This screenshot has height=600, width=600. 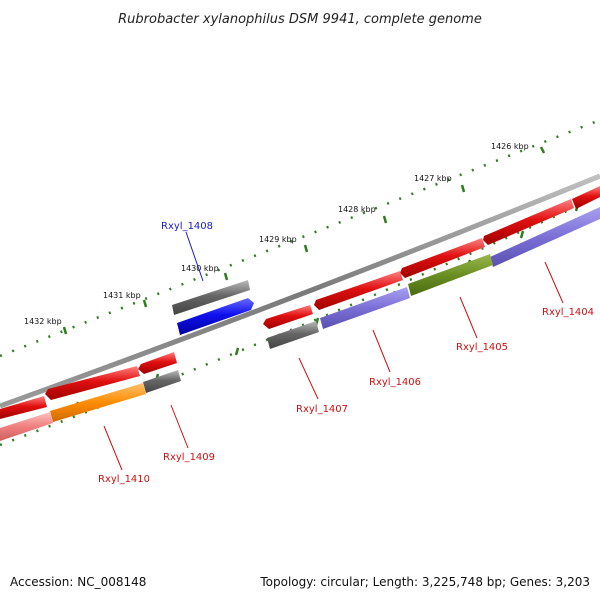 I want to click on scale-label-1432: 1432 kbp, so click(x=43, y=321).